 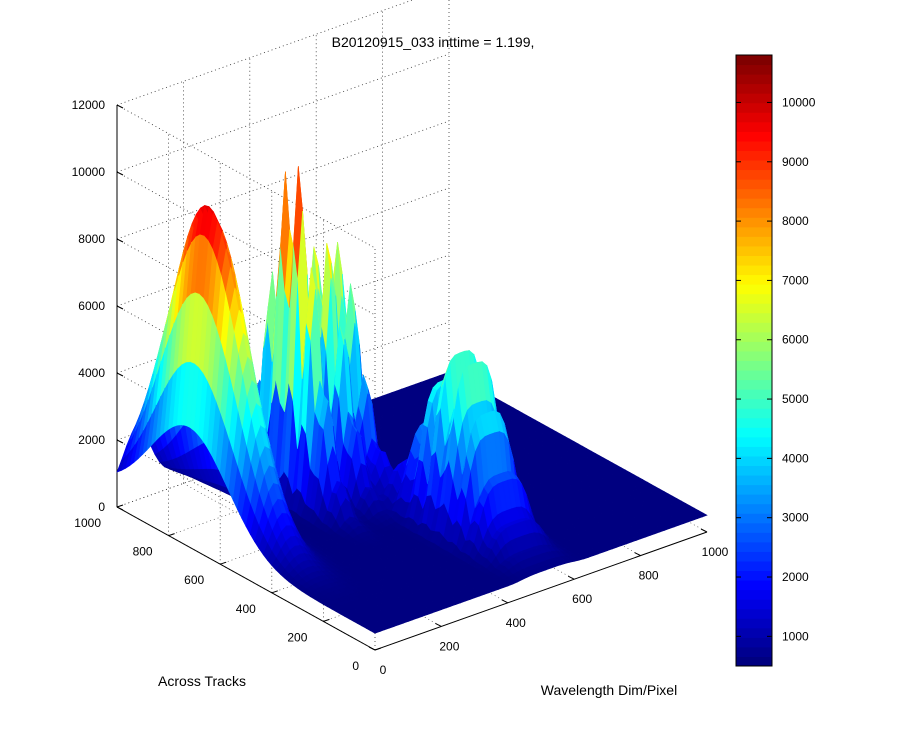 What do you see at coordinates (246, 578) in the screenshot?
I see `y-axis-line` at bounding box center [246, 578].